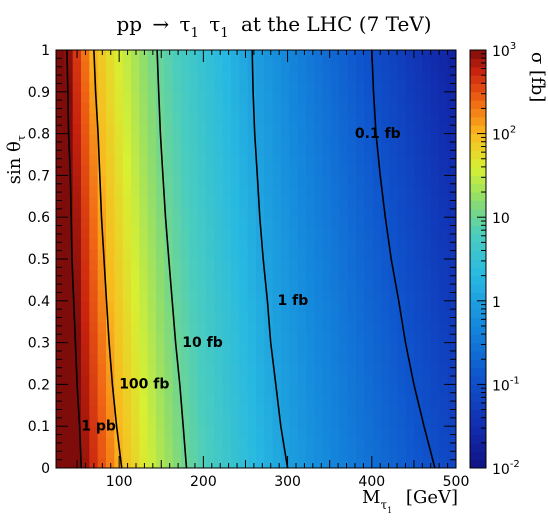 Image resolution: width=548 pixels, height=521 pixels. Describe the element at coordinates (203, 482) in the screenshot. I see `x-tick-label: 200` at that location.